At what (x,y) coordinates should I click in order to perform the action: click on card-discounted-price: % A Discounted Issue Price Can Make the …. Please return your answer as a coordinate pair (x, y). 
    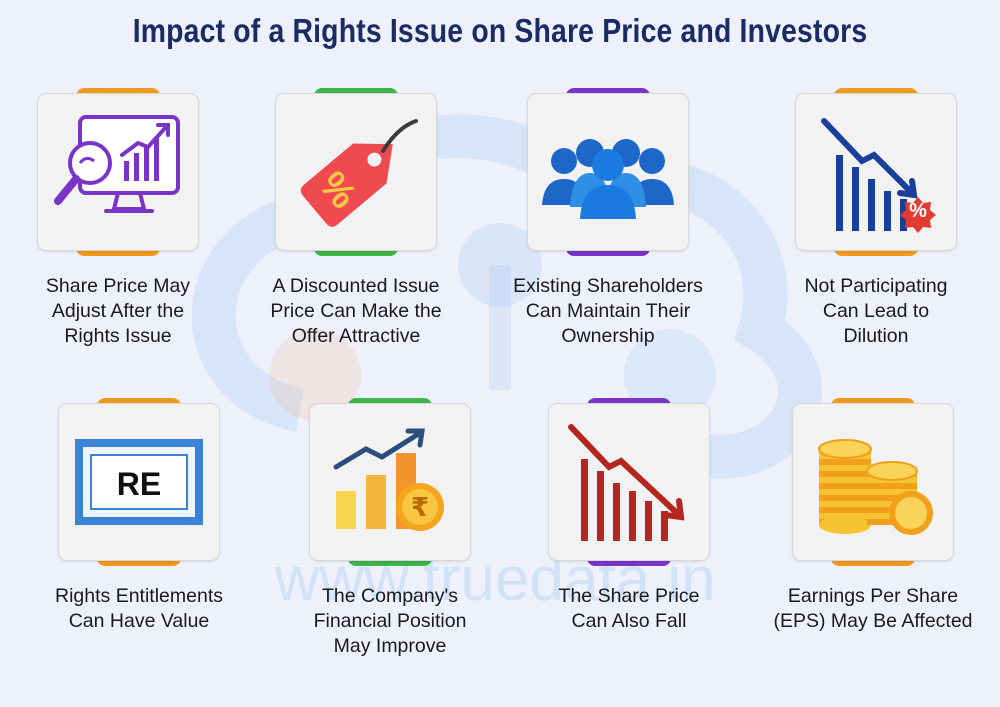
    Looking at the image, I should click on (356, 218).